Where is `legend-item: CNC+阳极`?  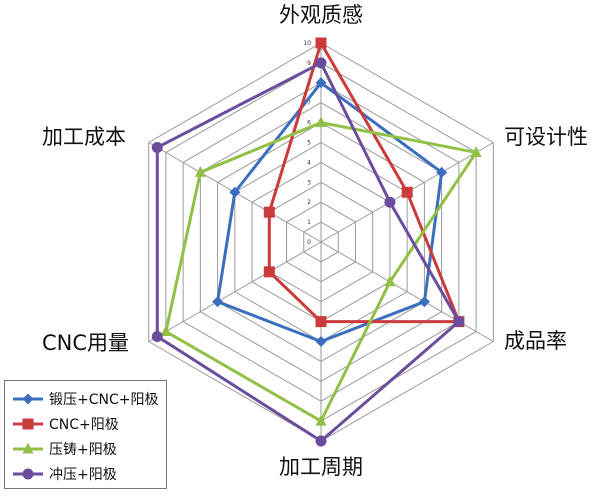 legend-item: CNC+阳极 is located at coordinates (89, 423).